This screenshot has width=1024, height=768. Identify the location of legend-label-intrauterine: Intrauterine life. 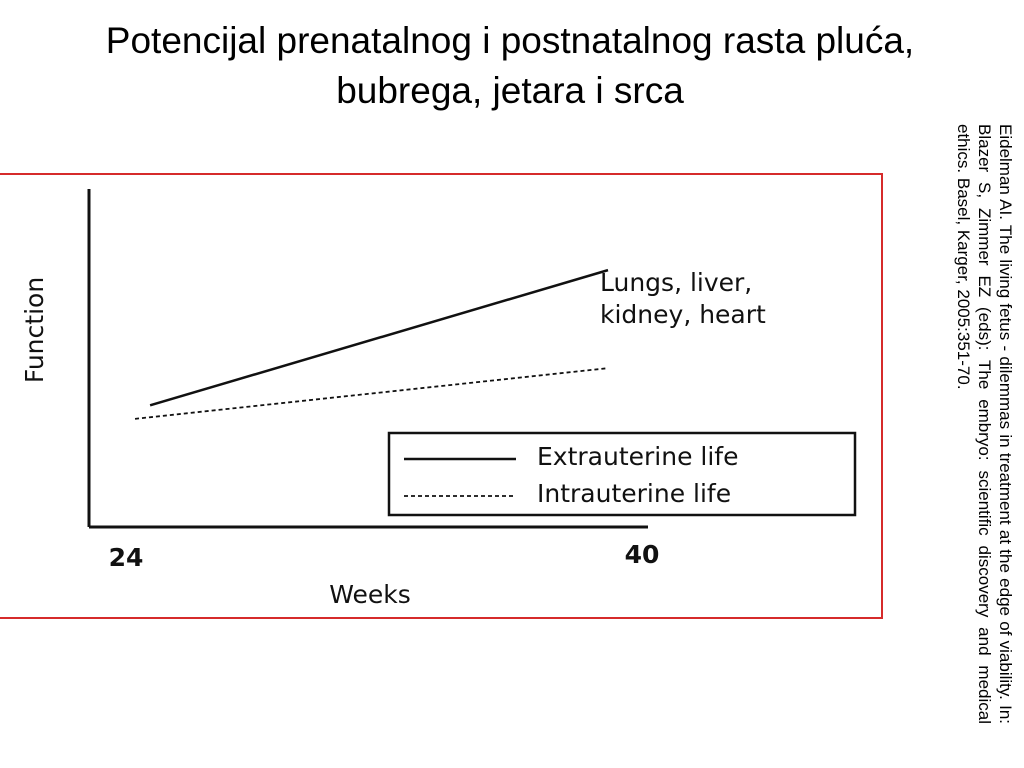
(634, 493).